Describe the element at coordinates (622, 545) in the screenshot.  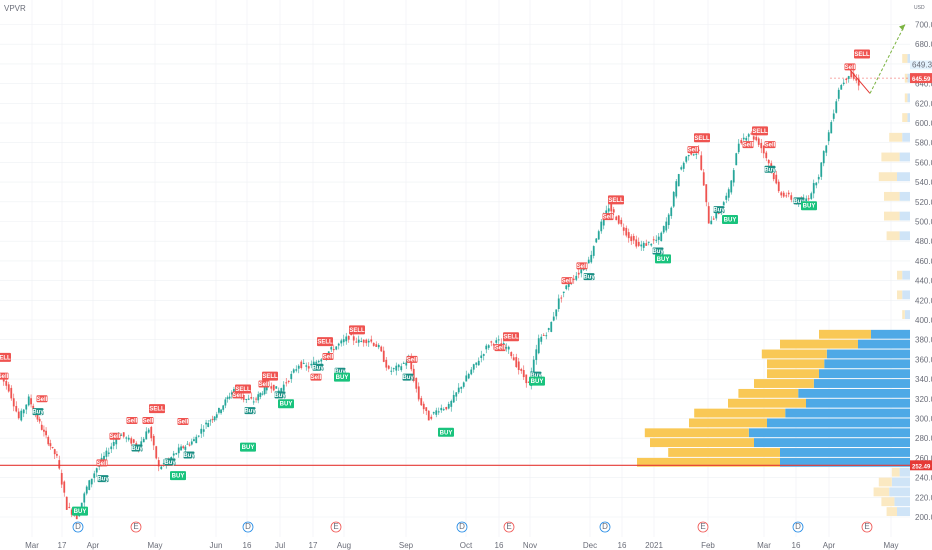
I see `x-tick-label: 16` at that location.